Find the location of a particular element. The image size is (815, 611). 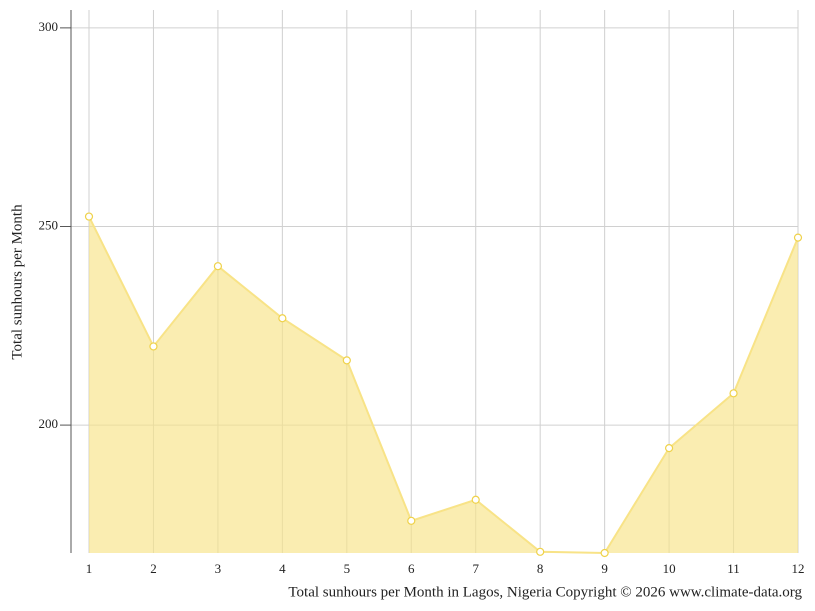

y-tick-label: 300 is located at coordinates (49, 26).